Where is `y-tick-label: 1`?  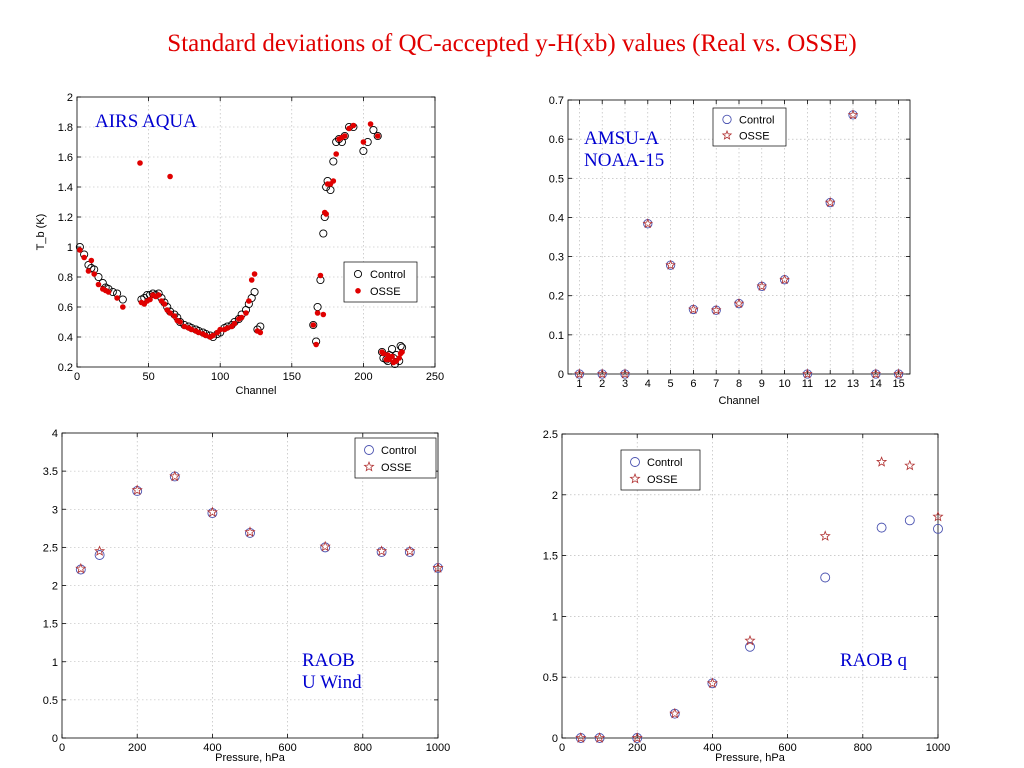 y-tick-label: 1 is located at coordinates (55, 663).